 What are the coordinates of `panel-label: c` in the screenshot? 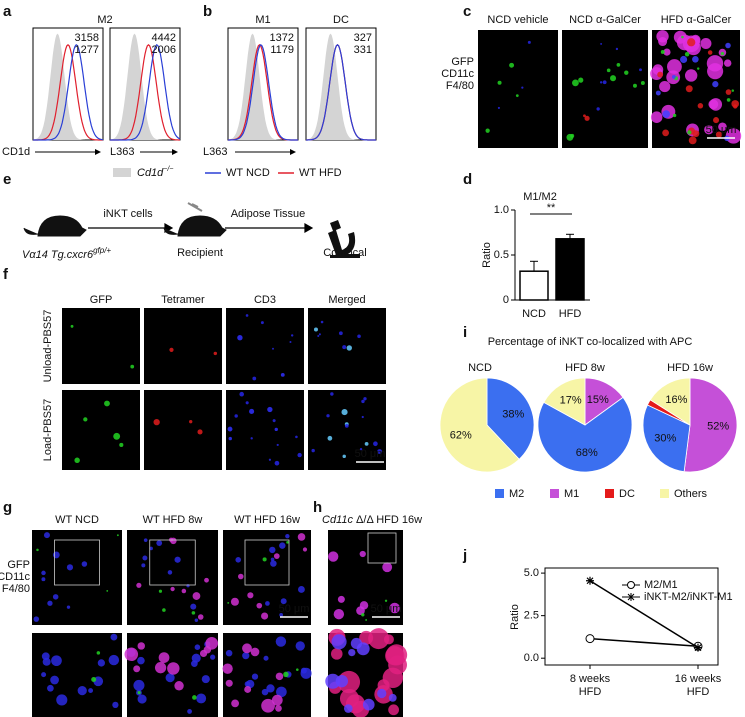 It's located at (467, 11).